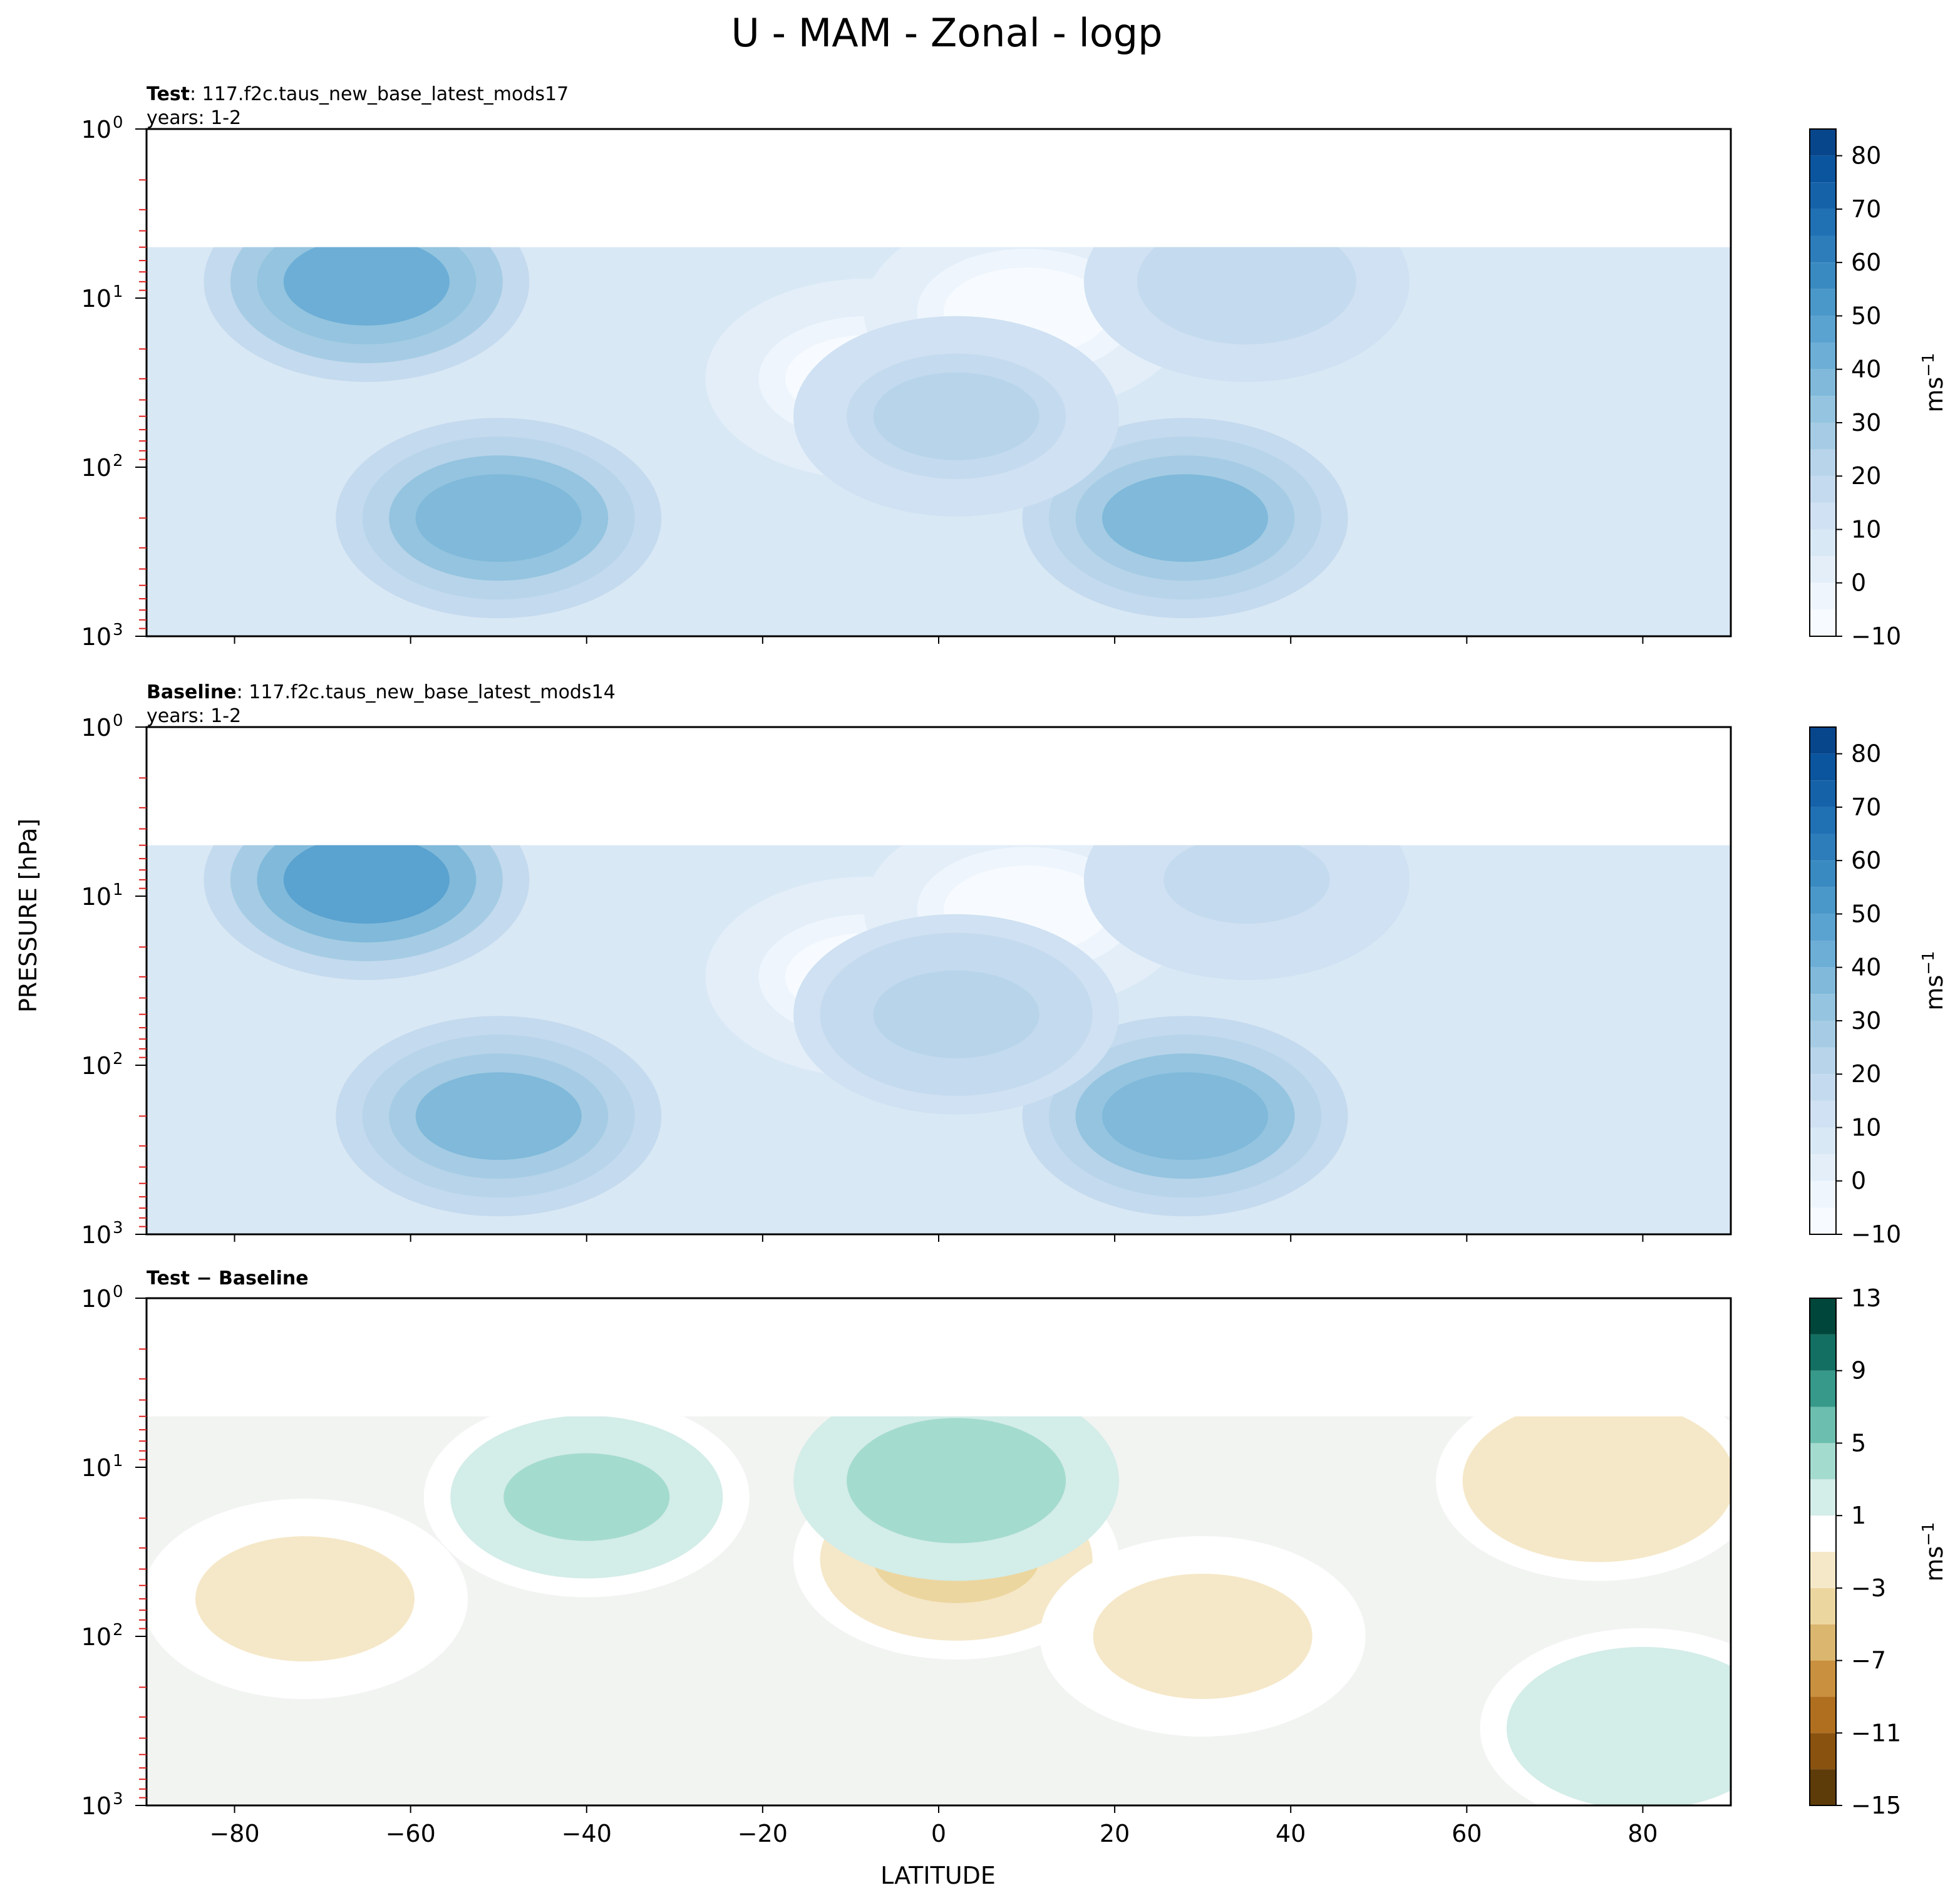 This screenshot has width=1960, height=1900. Describe the element at coordinates (1878, 389) in the screenshot. I see `colorbar-test: −10 0 10 20 30 40 50 60 70 80 ms−1` at that location.